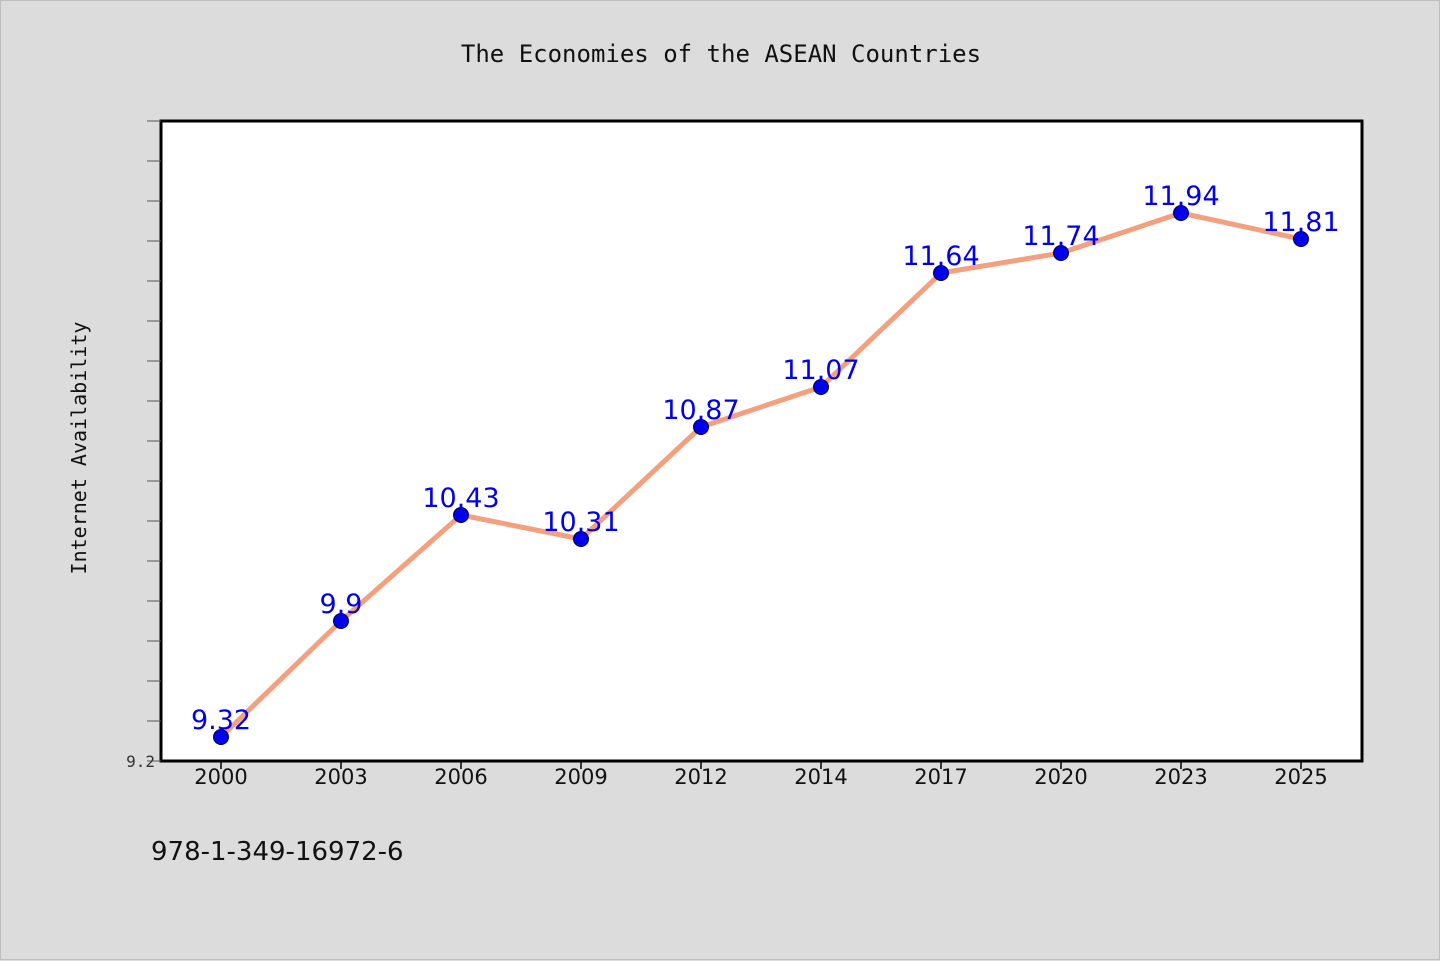 This screenshot has width=1440, height=961. I want to click on x-tick-label: 2006, so click(460, 777).